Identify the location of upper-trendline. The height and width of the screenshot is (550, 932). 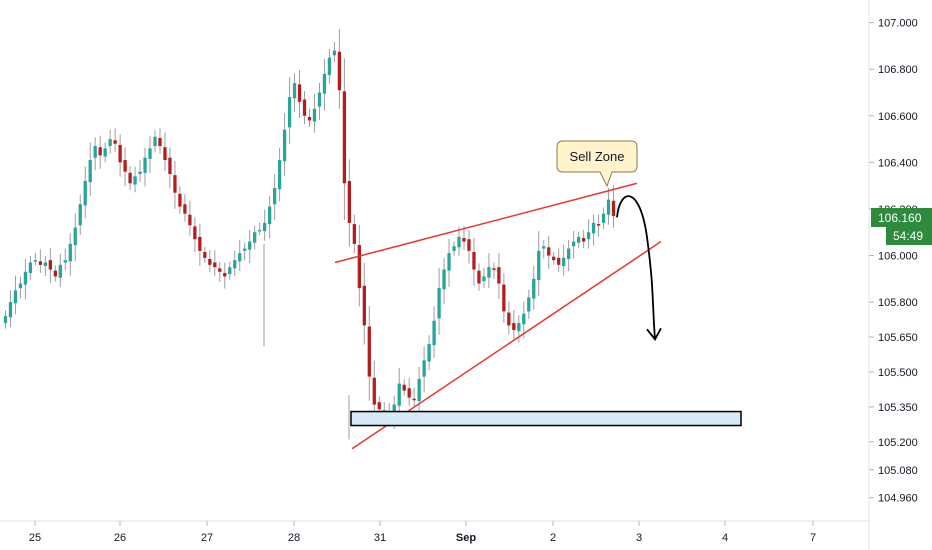
(486, 223).